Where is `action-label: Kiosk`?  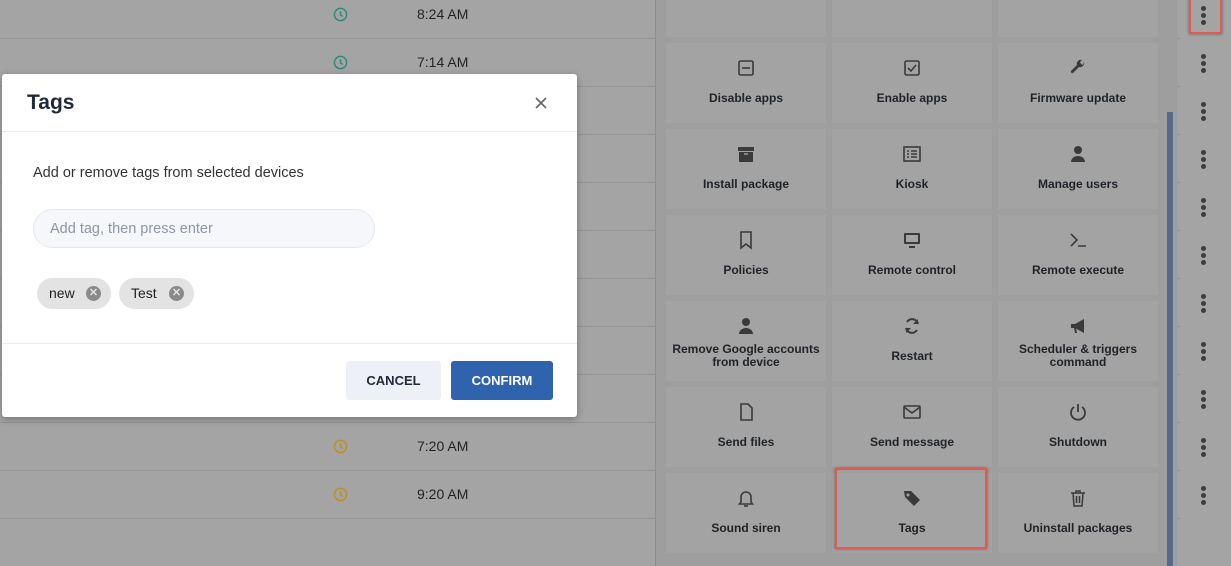
action-label: Kiosk is located at coordinates (912, 184).